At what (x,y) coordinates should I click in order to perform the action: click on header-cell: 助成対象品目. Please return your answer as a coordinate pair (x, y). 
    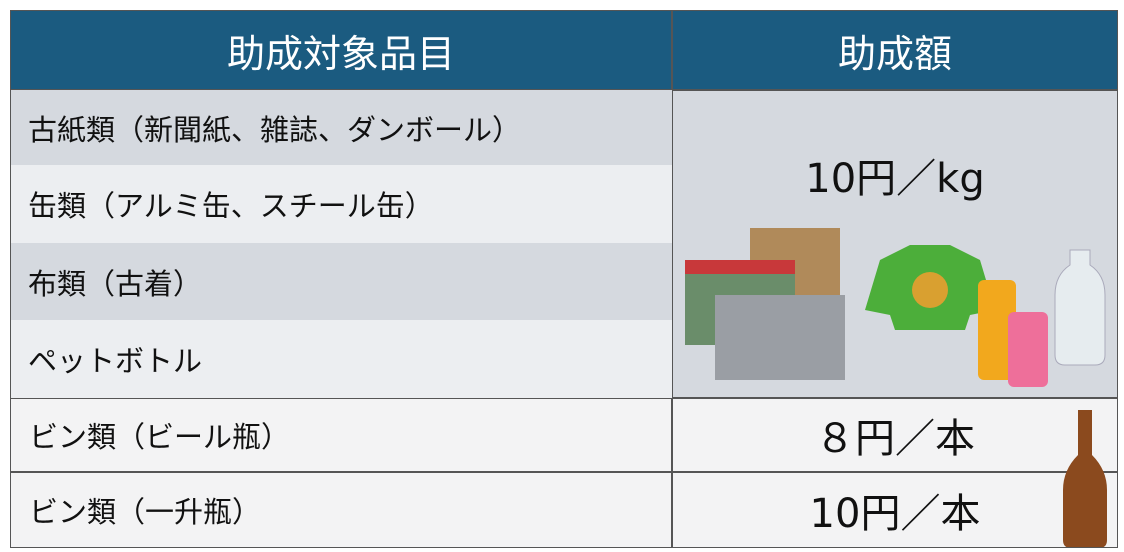
    Looking at the image, I should click on (341, 50).